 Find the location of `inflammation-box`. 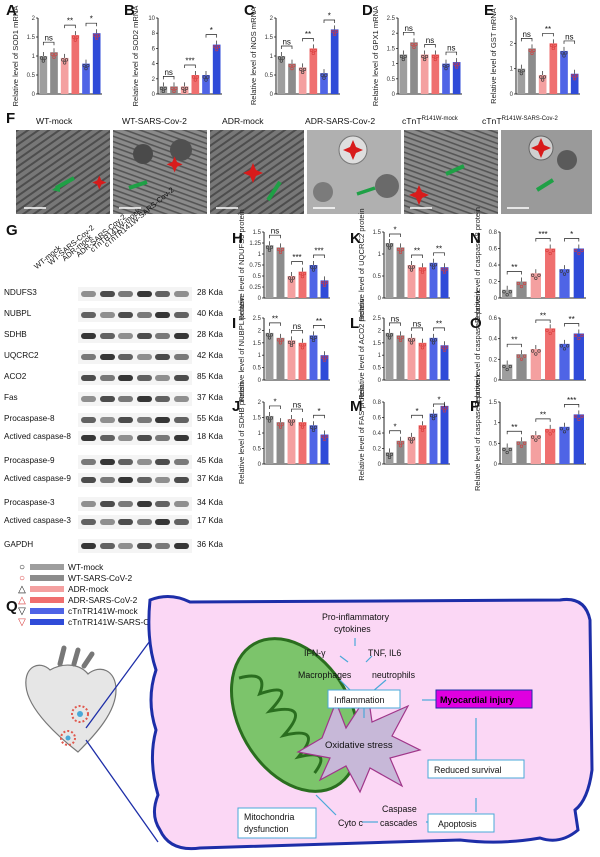

inflammation-box is located at coordinates (364, 699).